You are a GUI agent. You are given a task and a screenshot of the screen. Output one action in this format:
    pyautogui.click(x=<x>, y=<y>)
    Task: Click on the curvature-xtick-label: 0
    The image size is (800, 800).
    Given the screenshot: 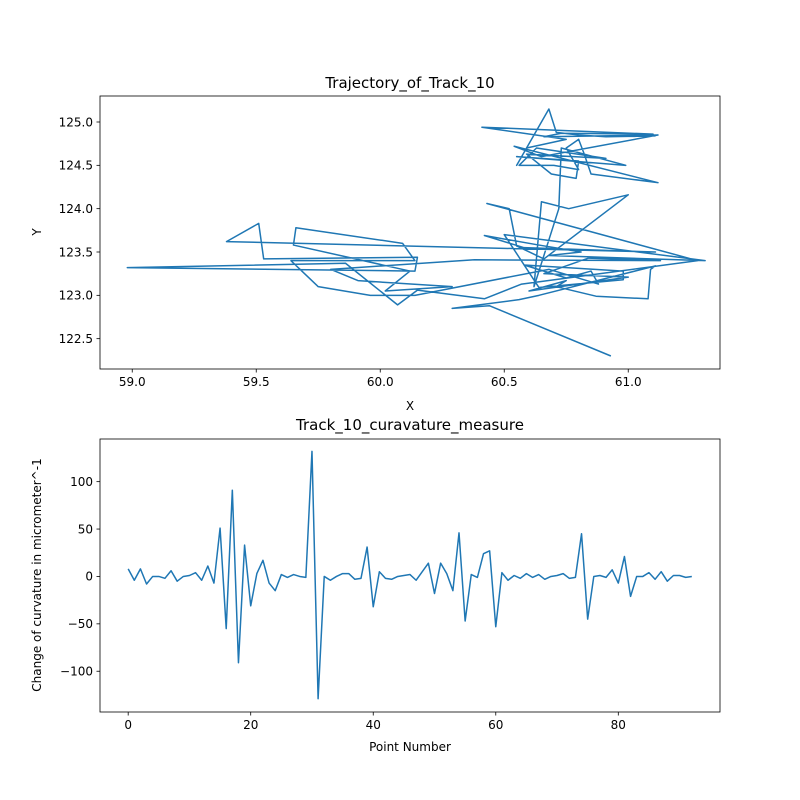 What is the action you would take?
    pyautogui.click(x=128, y=725)
    